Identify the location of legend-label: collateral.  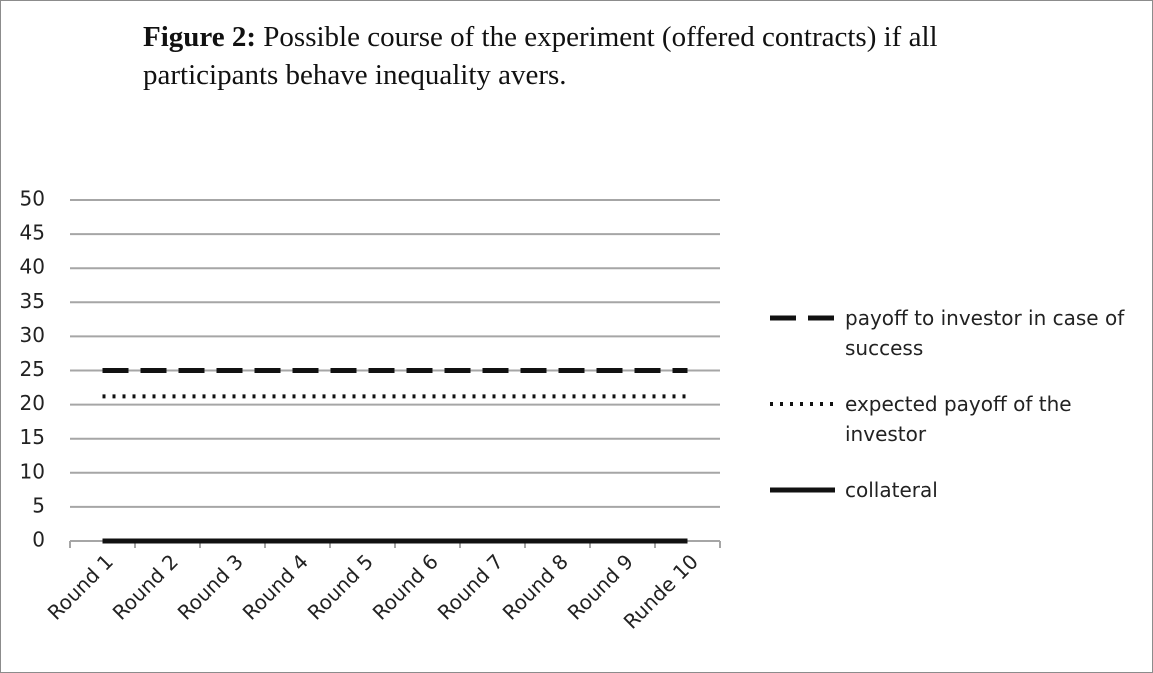
(891, 490).